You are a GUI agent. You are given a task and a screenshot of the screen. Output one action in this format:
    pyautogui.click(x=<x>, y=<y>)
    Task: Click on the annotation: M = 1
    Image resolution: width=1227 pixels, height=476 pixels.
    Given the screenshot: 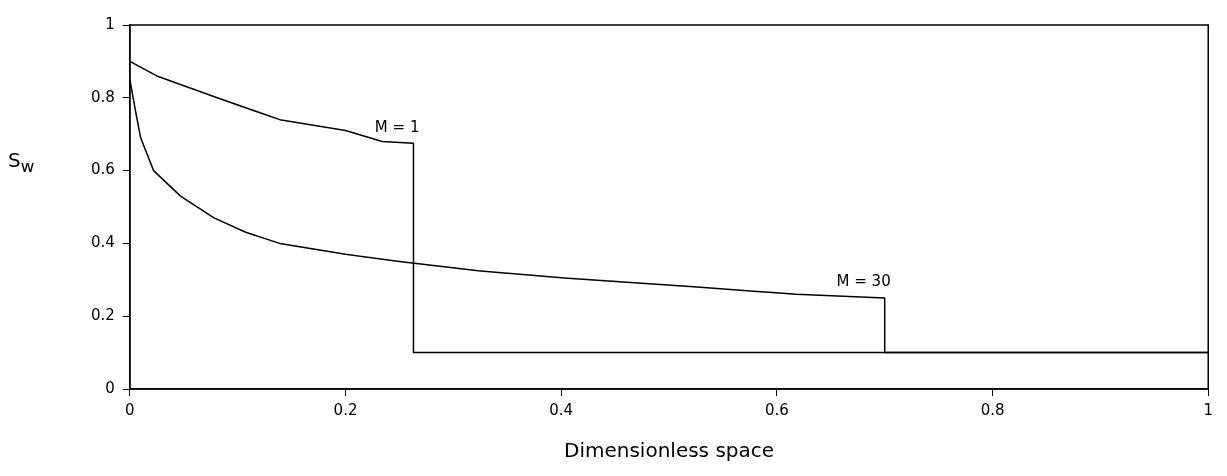 What is the action you would take?
    pyautogui.click(x=397, y=126)
    